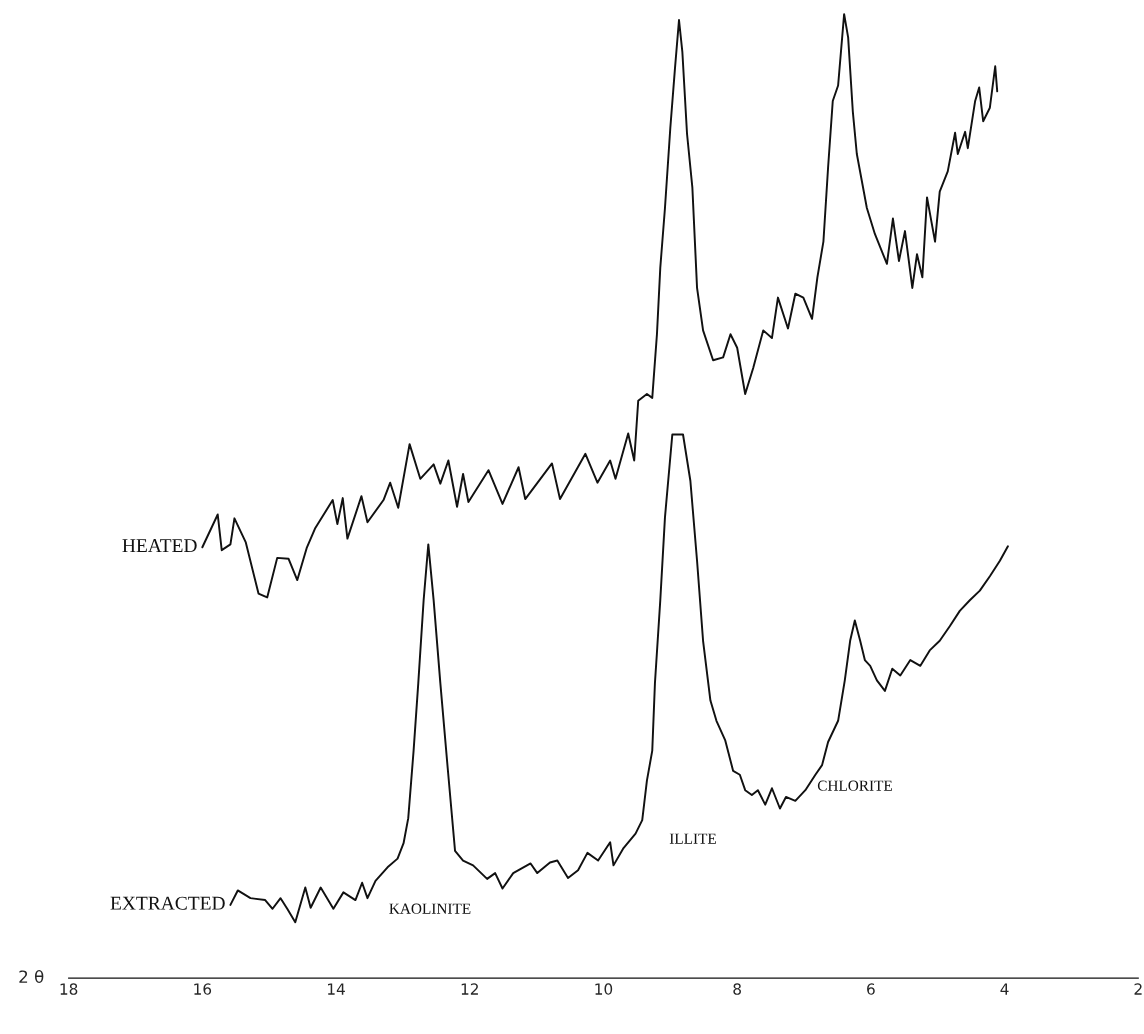  What do you see at coordinates (159, 545) in the screenshot?
I see `series-label: HEATED` at bounding box center [159, 545].